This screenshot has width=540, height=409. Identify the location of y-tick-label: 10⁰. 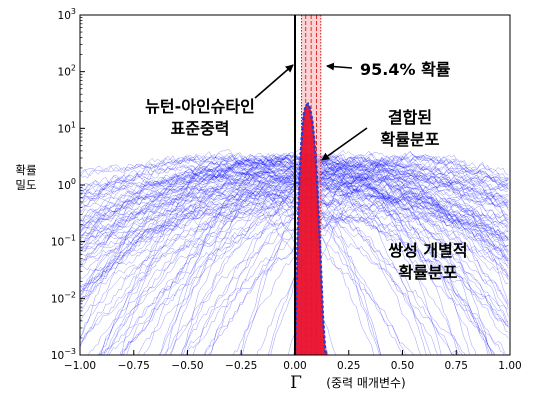
(67, 184).